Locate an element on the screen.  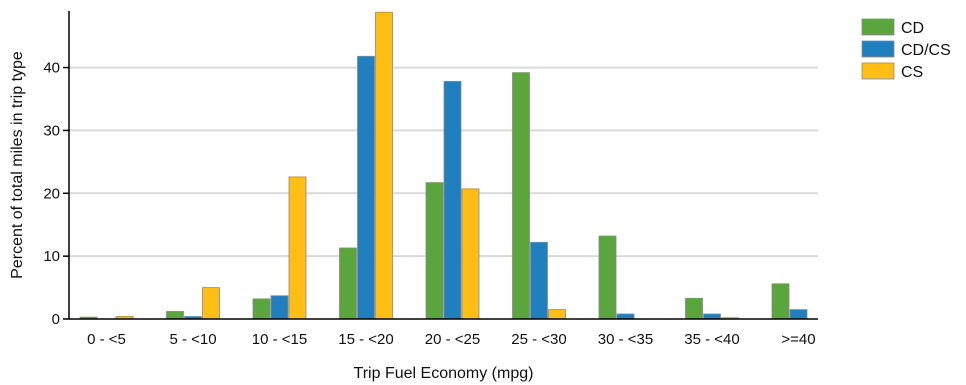
y-tick-label: 0 is located at coordinates (56, 319).